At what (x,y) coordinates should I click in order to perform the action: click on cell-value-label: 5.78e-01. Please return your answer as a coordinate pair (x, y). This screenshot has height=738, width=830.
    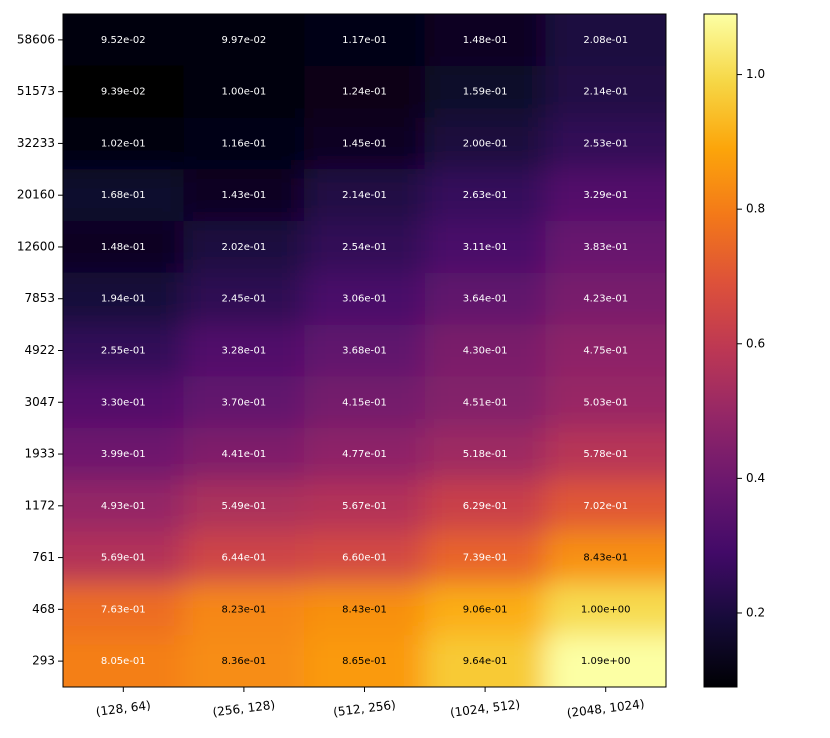
    Looking at the image, I should click on (605, 454).